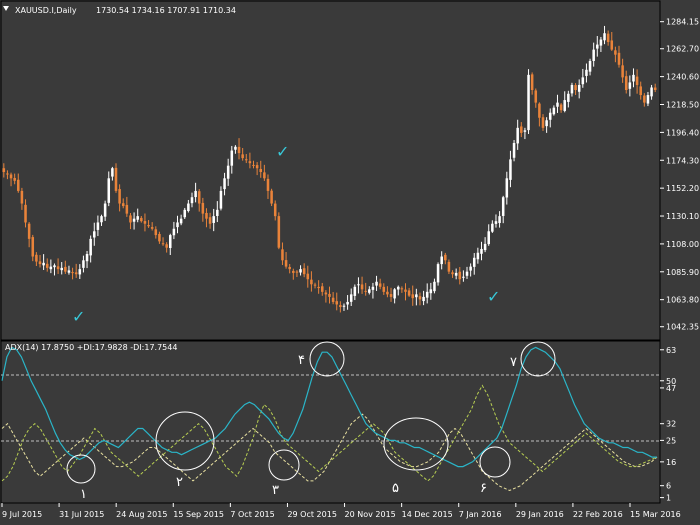 The image size is (700, 525). What do you see at coordinates (682, 244) in the screenshot?
I see `price-tick-label: 1108.00` at bounding box center [682, 244].